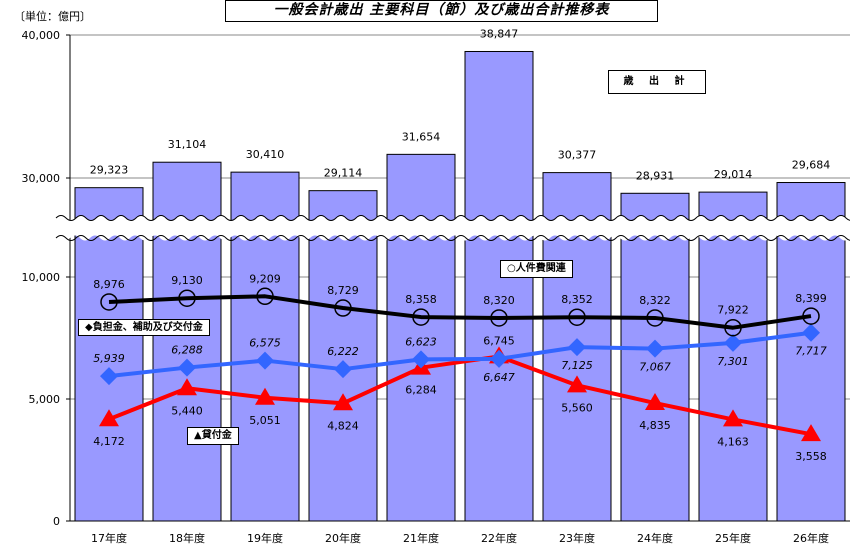  Describe the element at coordinates (441, 11) in the screenshot. I see `chart-title: 一般会計歳出 主要科目（節）及び歳出合計推移表` at that location.